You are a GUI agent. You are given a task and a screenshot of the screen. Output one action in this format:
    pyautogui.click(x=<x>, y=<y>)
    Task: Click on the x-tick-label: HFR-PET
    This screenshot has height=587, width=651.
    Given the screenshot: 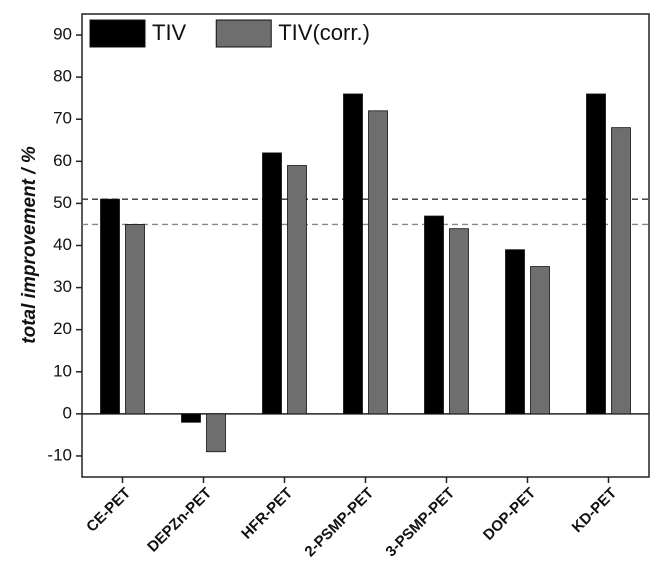 What is the action you would take?
    pyautogui.click(x=267, y=514)
    